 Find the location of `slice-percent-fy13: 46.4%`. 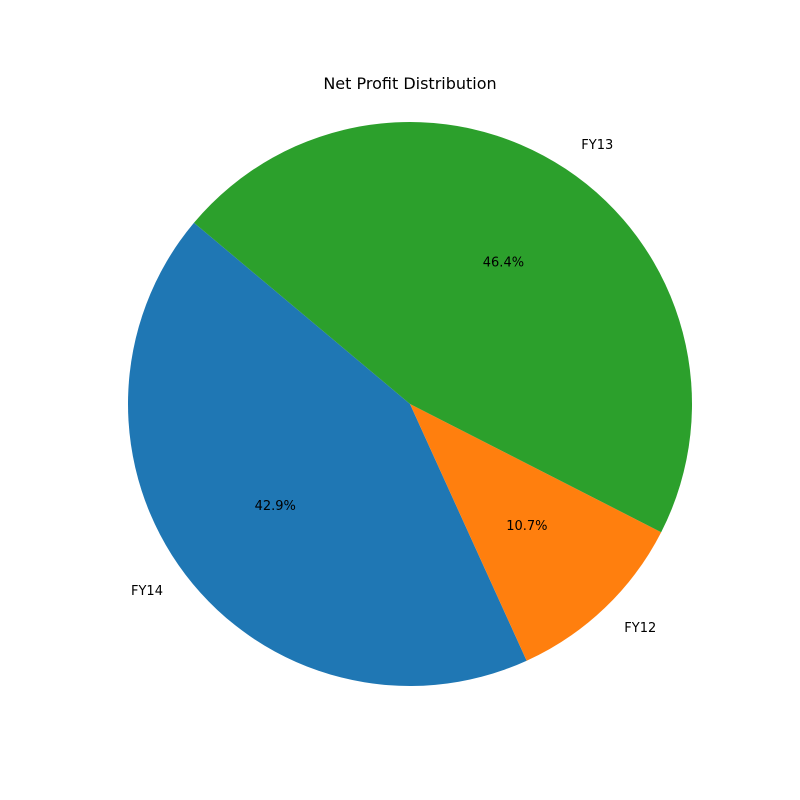

slice-percent-fy13: 46.4% is located at coordinates (503, 262).